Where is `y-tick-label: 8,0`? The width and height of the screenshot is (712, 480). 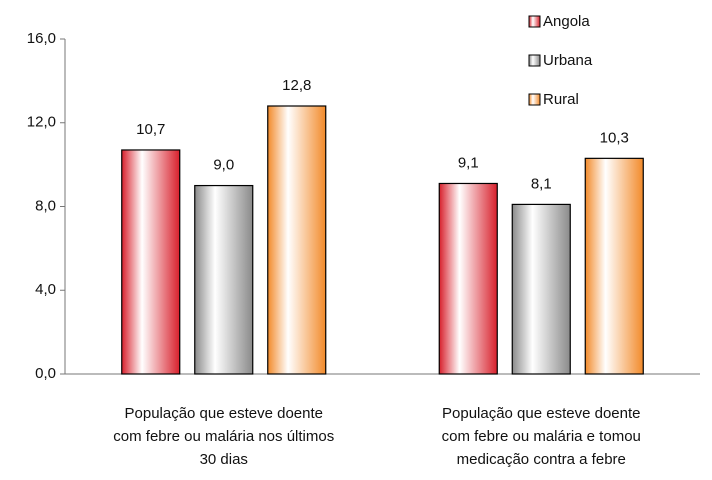 y-tick-label: 8,0 is located at coordinates (45, 205).